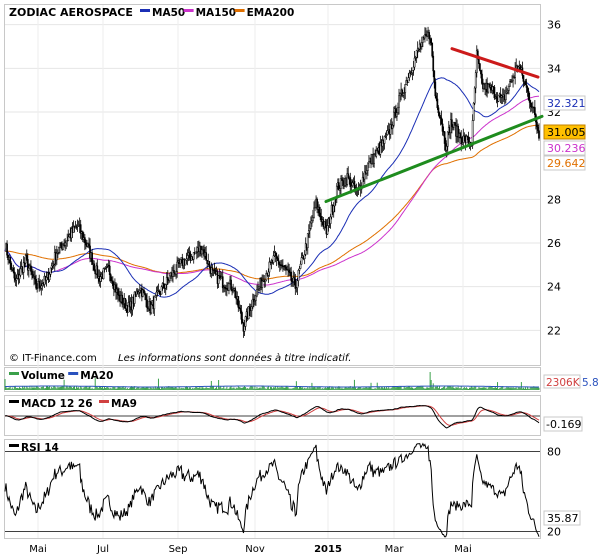 The width and height of the screenshot is (599, 558). What do you see at coordinates (168, 13) in the screenshot?
I see `legend-label: MA50` at bounding box center [168, 13].